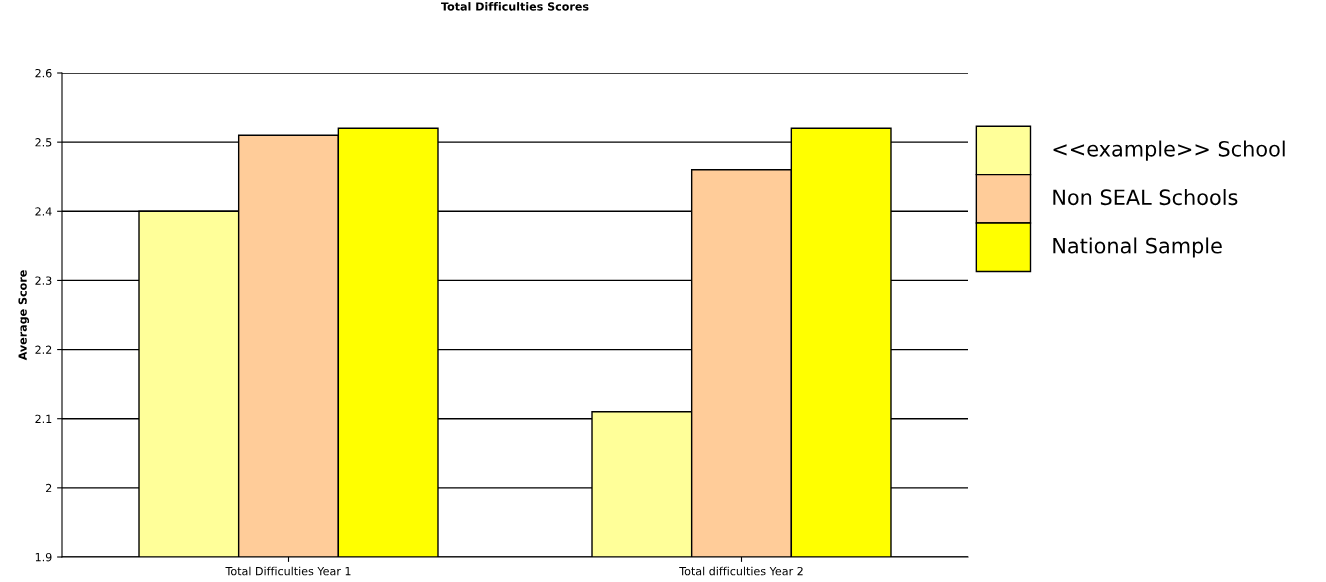 The height and width of the screenshot is (582, 1326). What do you see at coordinates (43, 73) in the screenshot?
I see `y-tick-label: 2.6` at bounding box center [43, 73].